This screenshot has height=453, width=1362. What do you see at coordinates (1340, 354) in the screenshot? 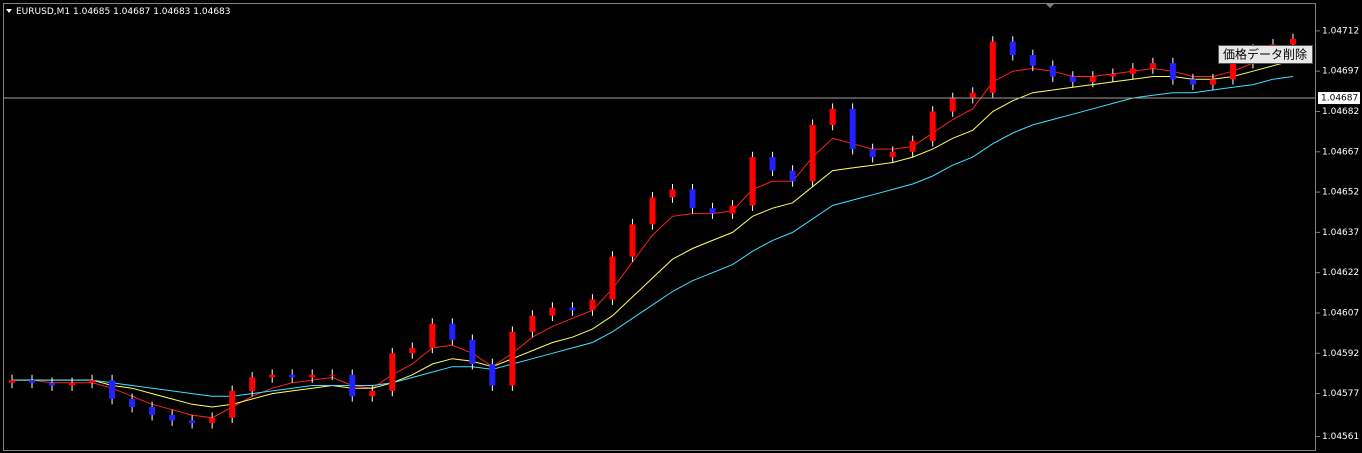
I see `y-tick-label: 1.04592` at bounding box center [1340, 354].